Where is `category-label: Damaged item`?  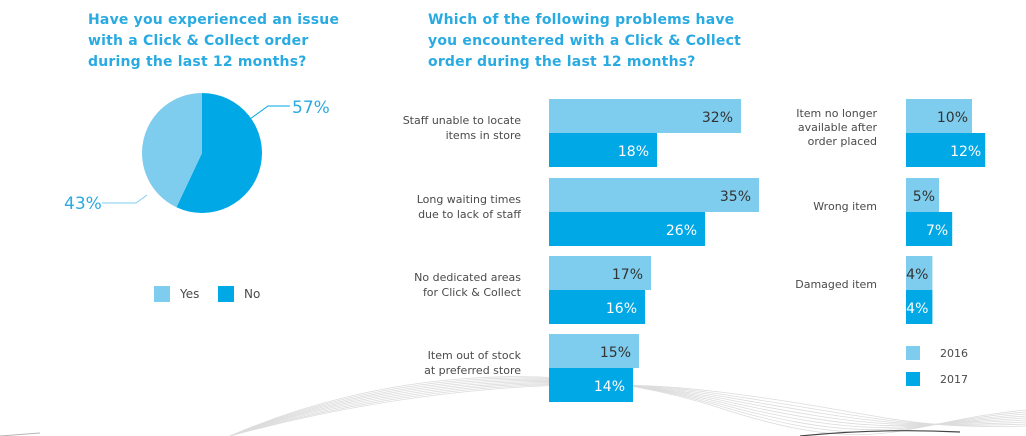
category-label: Damaged item is located at coordinates (836, 284).